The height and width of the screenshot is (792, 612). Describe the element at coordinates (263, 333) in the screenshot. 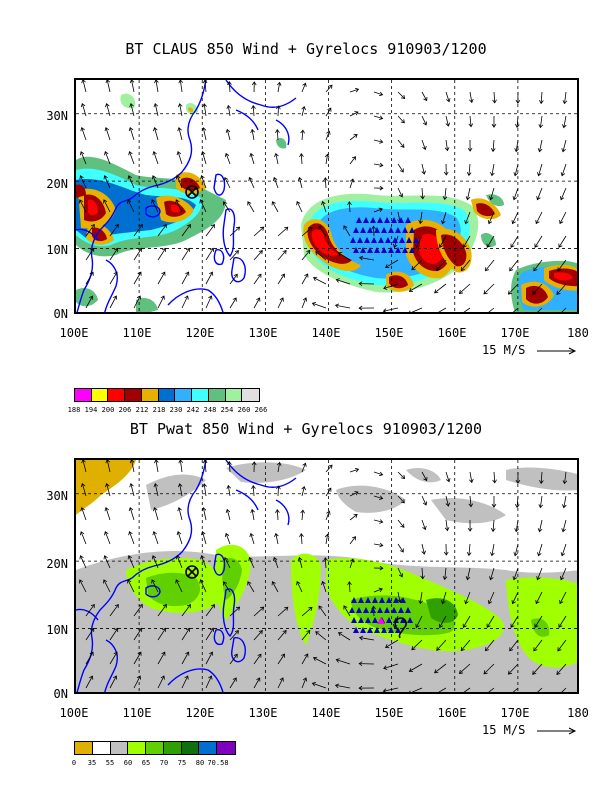

I see `top-lon-label-130e: 130E` at that location.